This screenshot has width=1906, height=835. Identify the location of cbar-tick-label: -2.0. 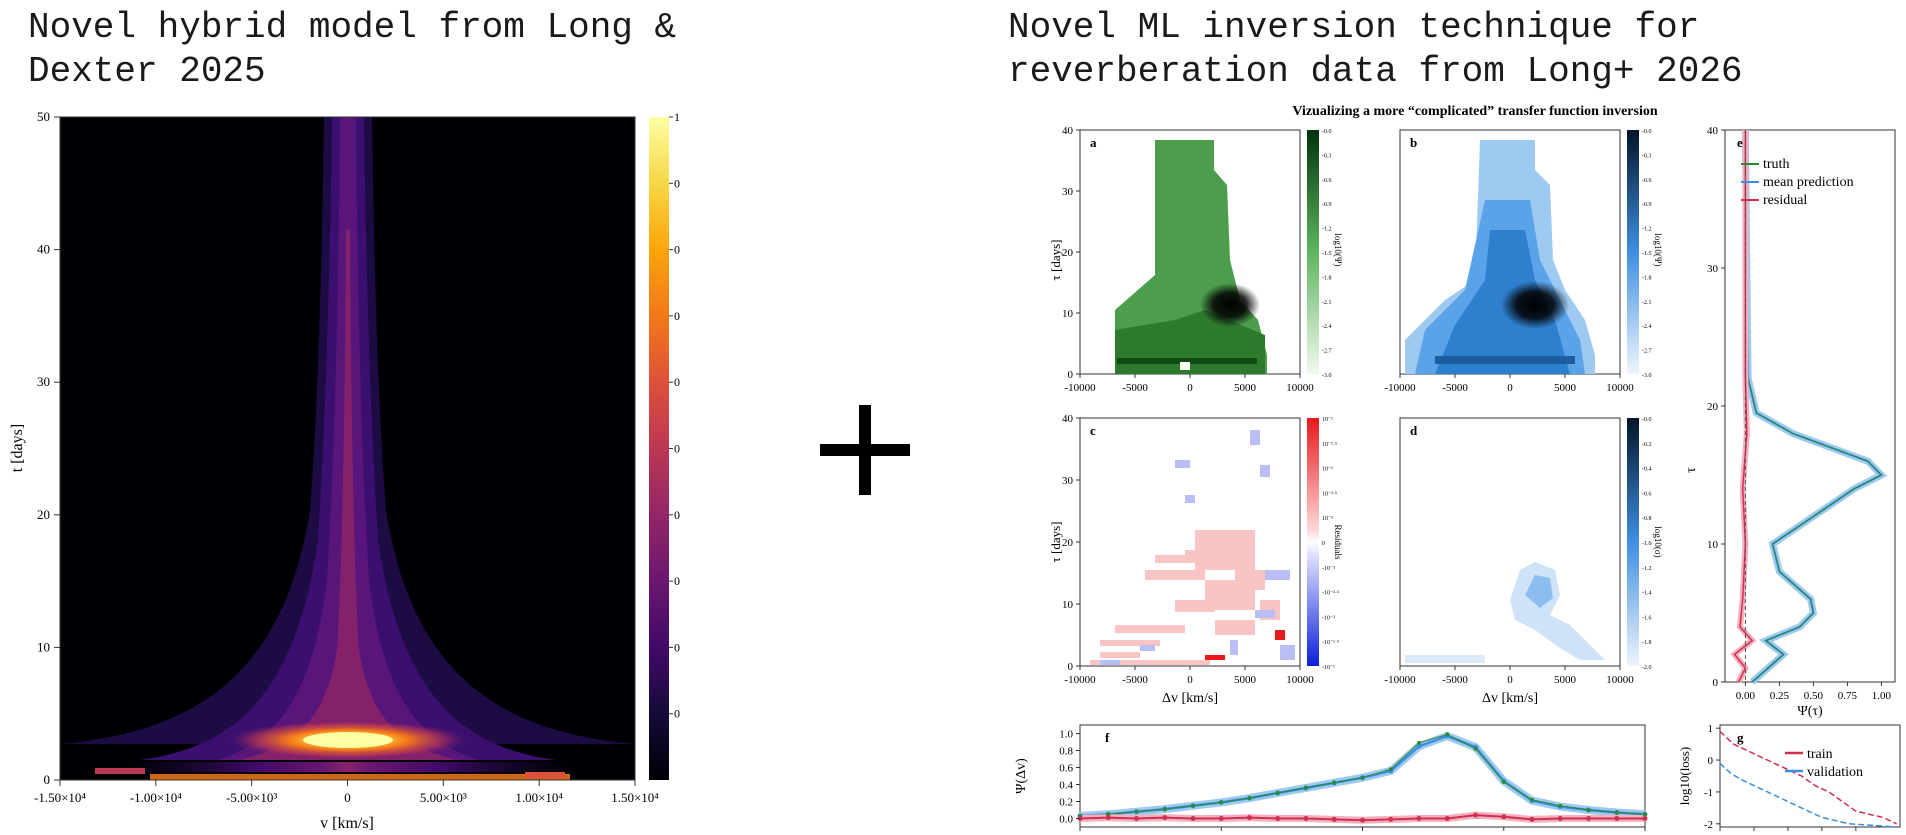
(1647, 668).